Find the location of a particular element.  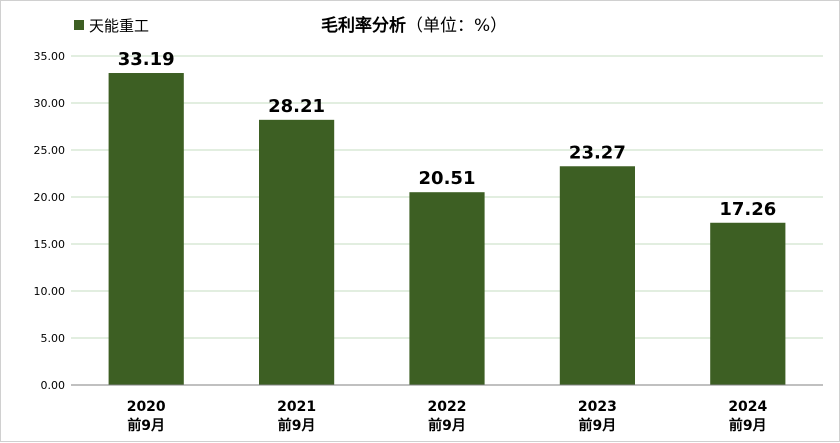

legend-label: 天能重工 is located at coordinates (119, 26).